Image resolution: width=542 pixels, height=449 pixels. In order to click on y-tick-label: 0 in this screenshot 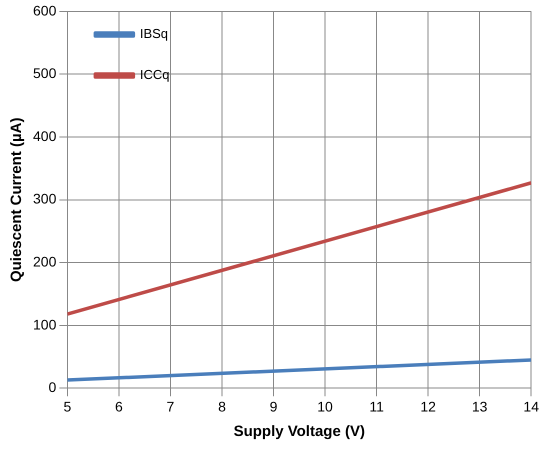, I will do `click(52, 387)`.